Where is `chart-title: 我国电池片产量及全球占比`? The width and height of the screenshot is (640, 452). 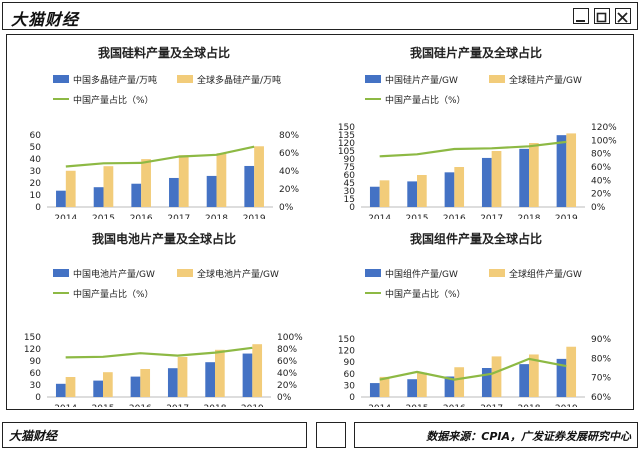 chart-title: 我国电池片产量及全球占比 is located at coordinates (164, 238).